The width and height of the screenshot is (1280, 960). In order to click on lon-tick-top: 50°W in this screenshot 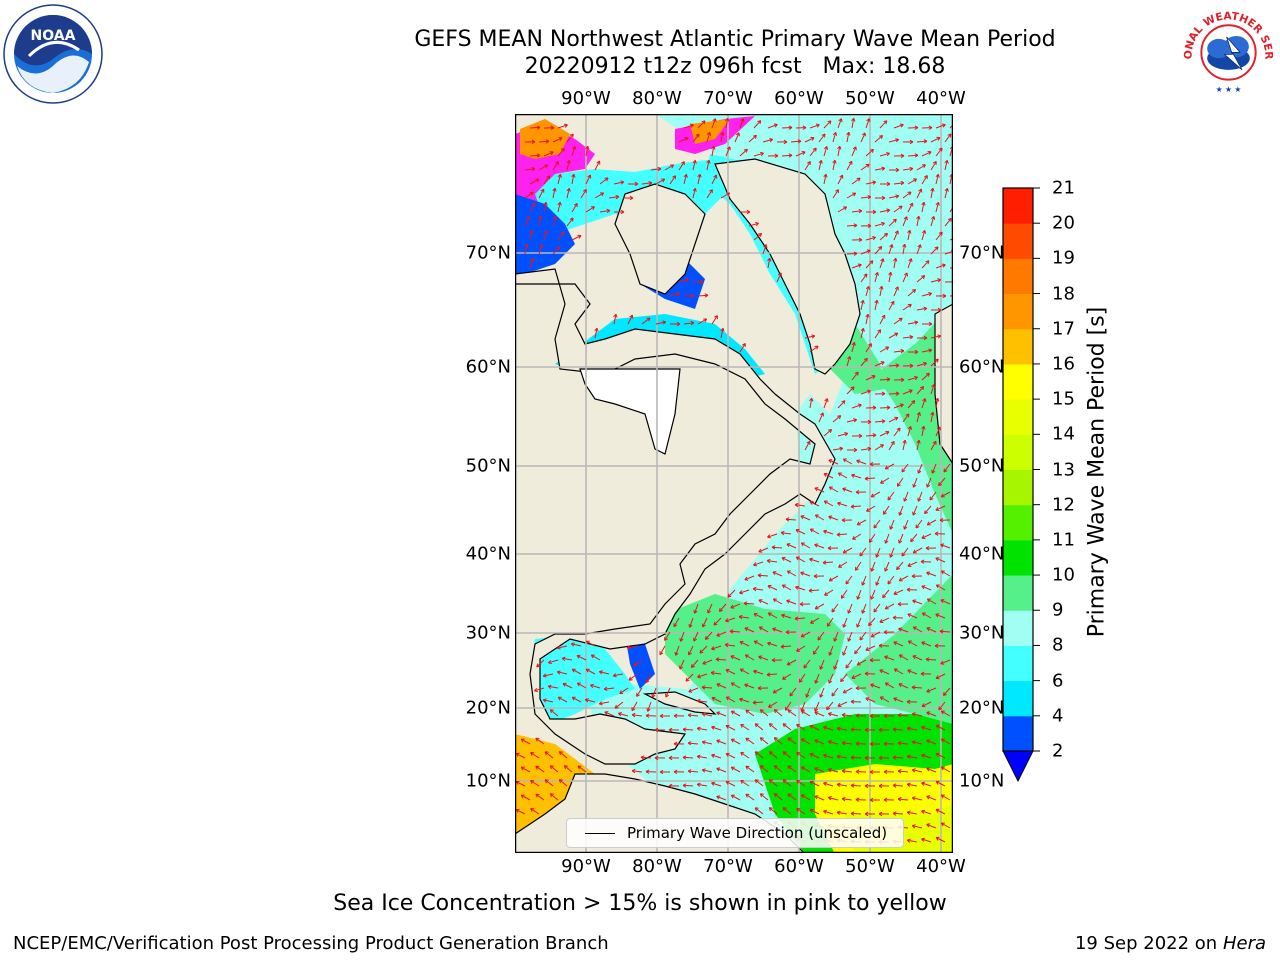, I will do `click(870, 98)`.